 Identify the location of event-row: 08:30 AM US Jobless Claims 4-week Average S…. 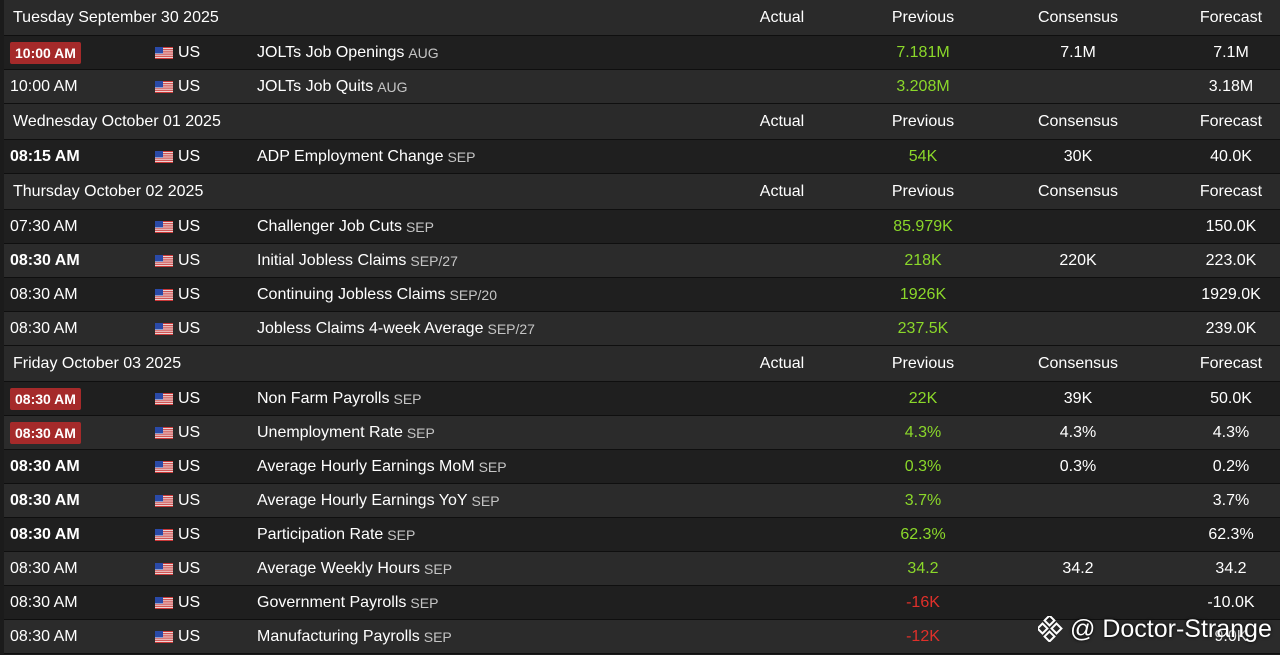
(642, 329).